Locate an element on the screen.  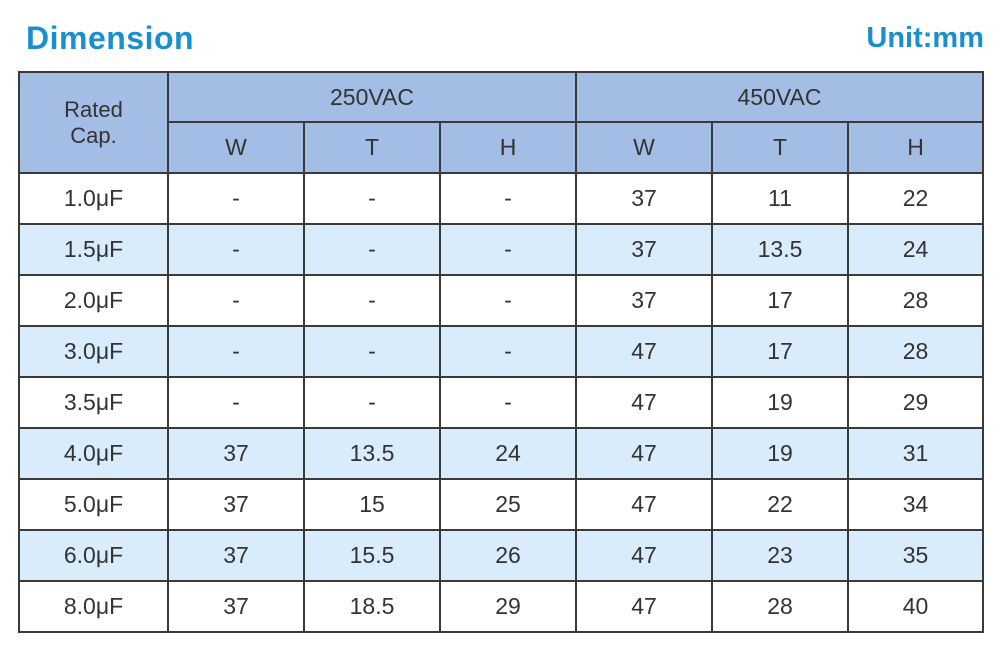
table-row: 6.0μF 37 15.5 26 47 23 35 is located at coordinates (501, 555).